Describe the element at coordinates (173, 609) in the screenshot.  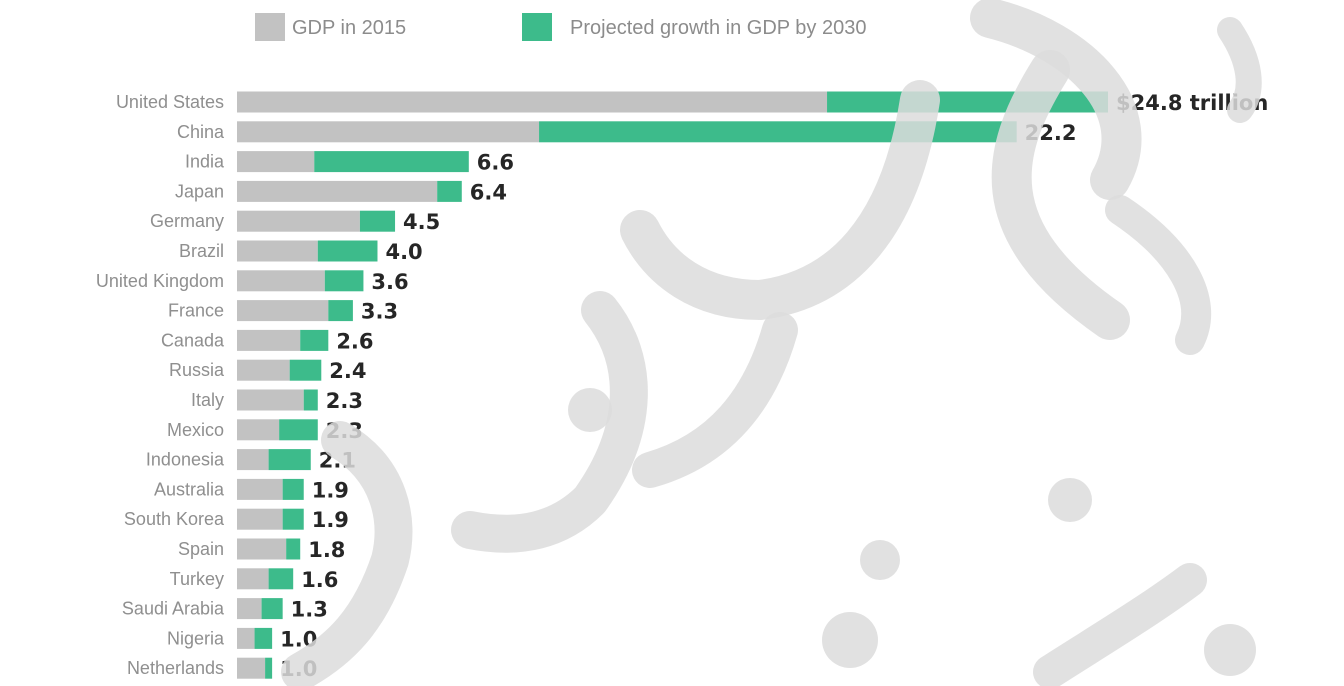
I see `category-label-saudi-arabia: Saudi Arabia` at that location.